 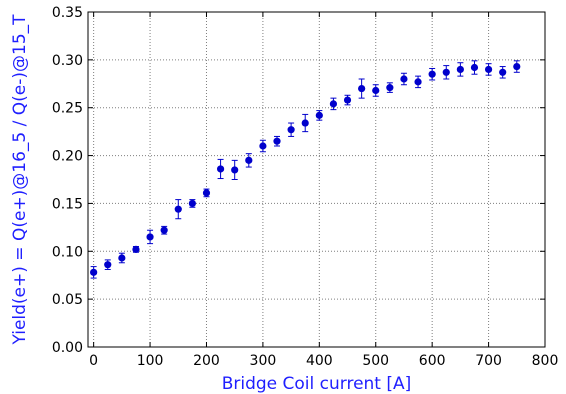 I want to click on x-tick-label: 700, so click(x=488, y=361).